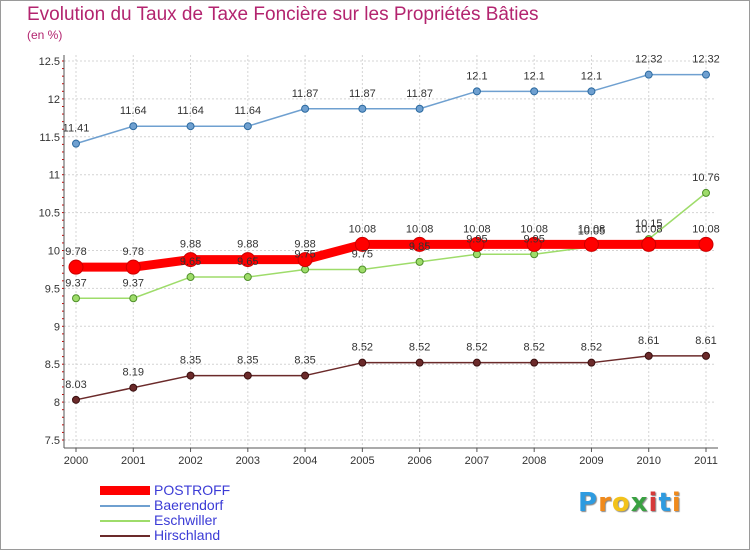  What do you see at coordinates (125, 490) in the screenshot?
I see `legend-swatch-postroff` at bounding box center [125, 490].